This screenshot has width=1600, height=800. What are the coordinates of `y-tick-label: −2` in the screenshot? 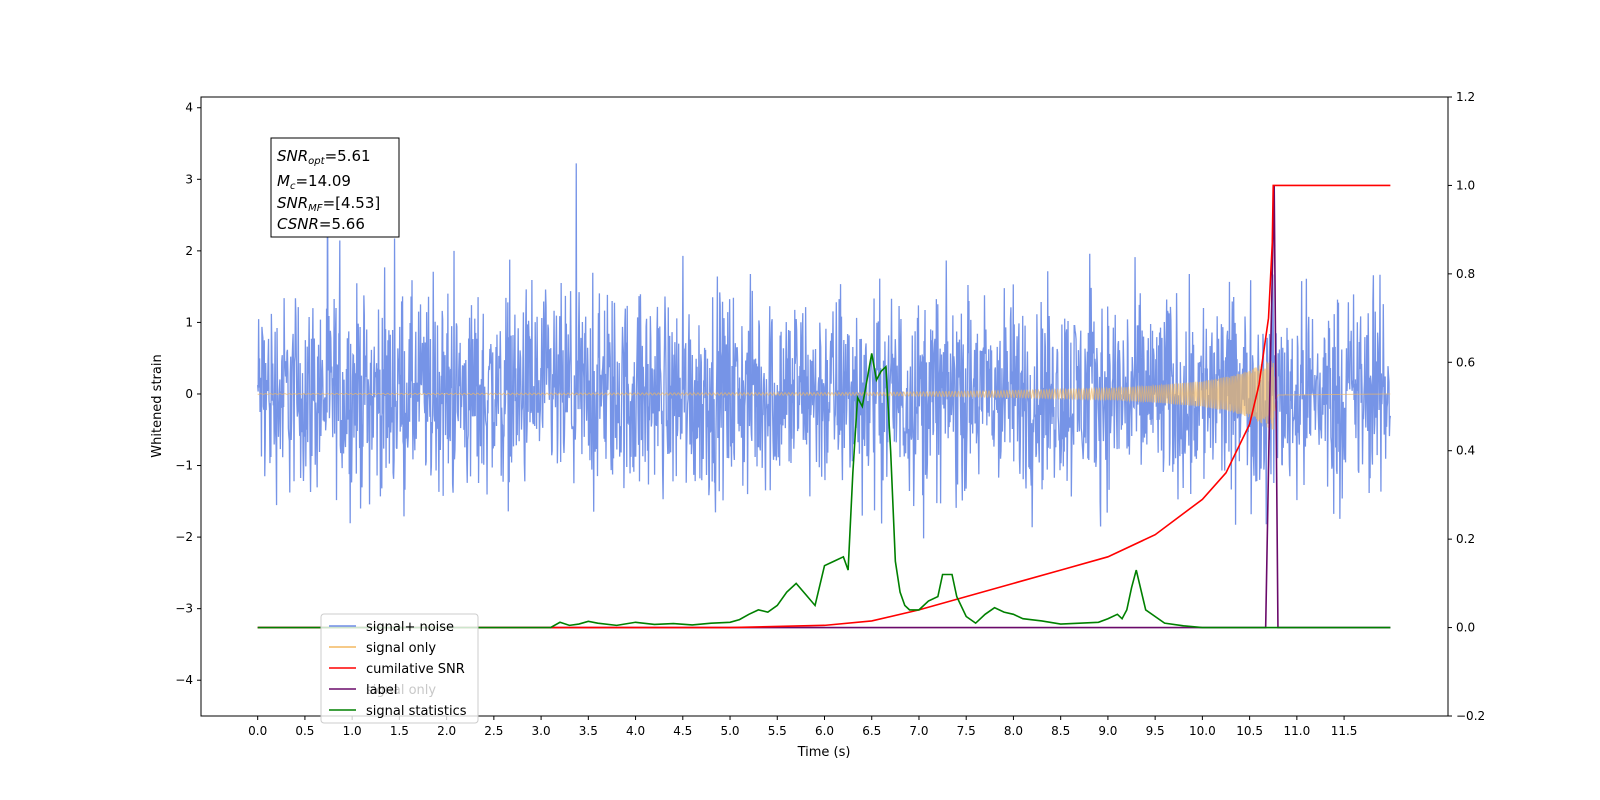 It's located at (184, 537).